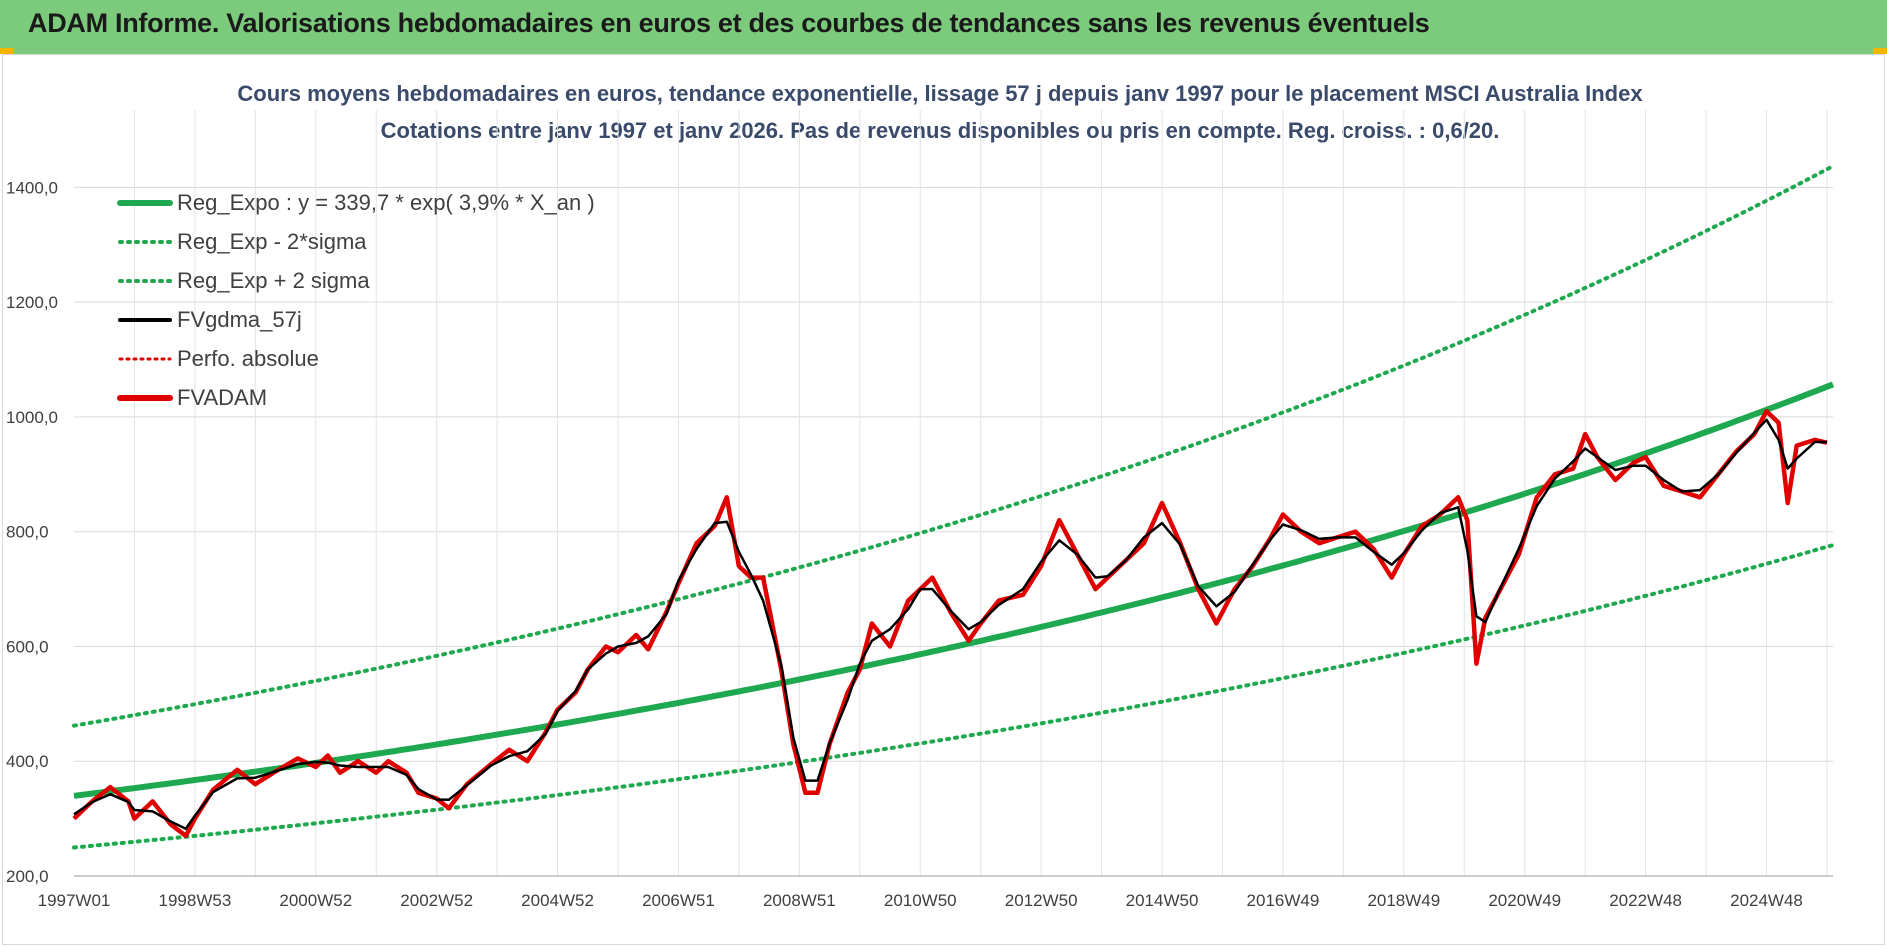 The height and width of the screenshot is (947, 1887). What do you see at coordinates (27, 646) in the screenshot?
I see `y-tick-label: 600,0` at bounding box center [27, 646].